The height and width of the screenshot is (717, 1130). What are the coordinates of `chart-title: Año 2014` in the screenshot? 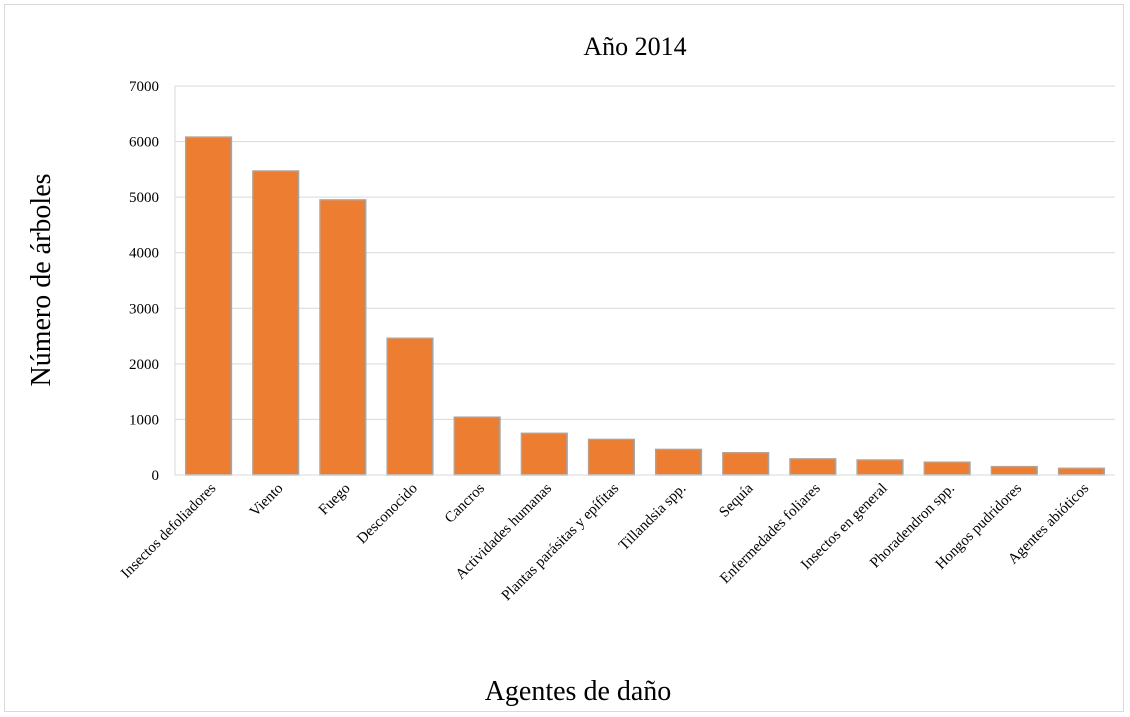 It's located at (634, 46).